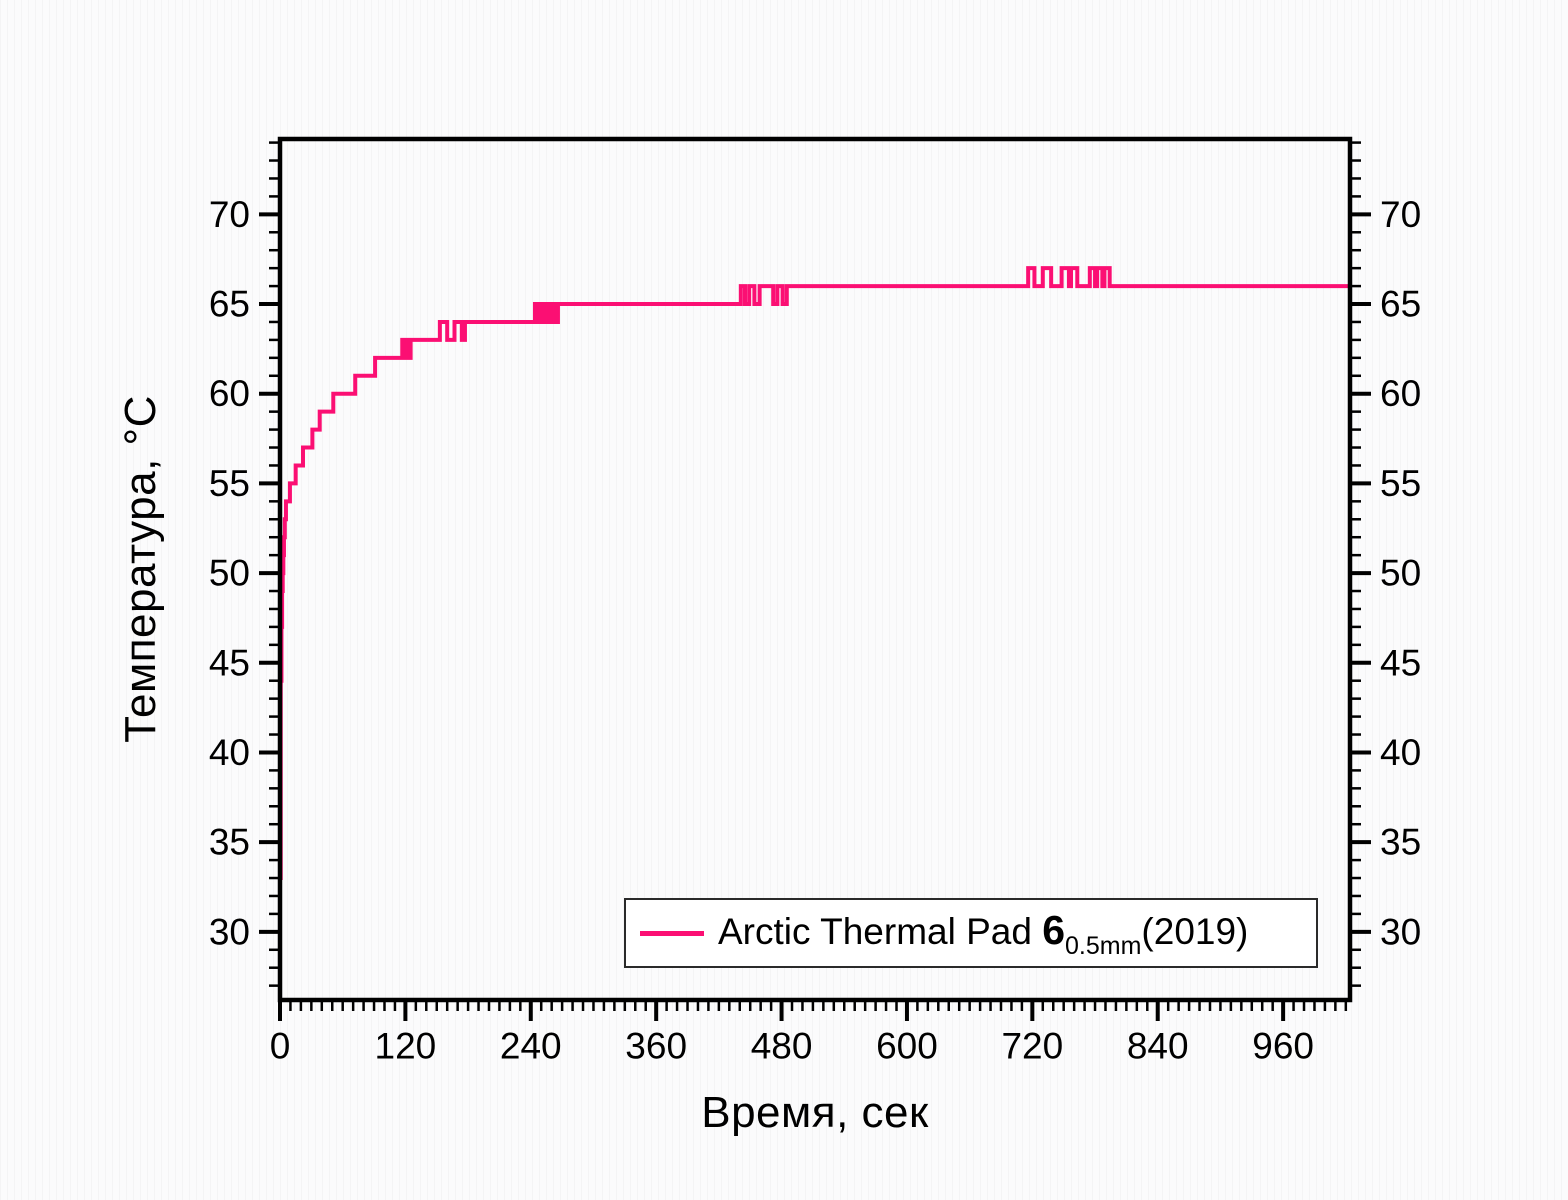 This screenshot has height=1200, width=1568. I want to click on y-tick-label-left: 55, so click(229, 483).